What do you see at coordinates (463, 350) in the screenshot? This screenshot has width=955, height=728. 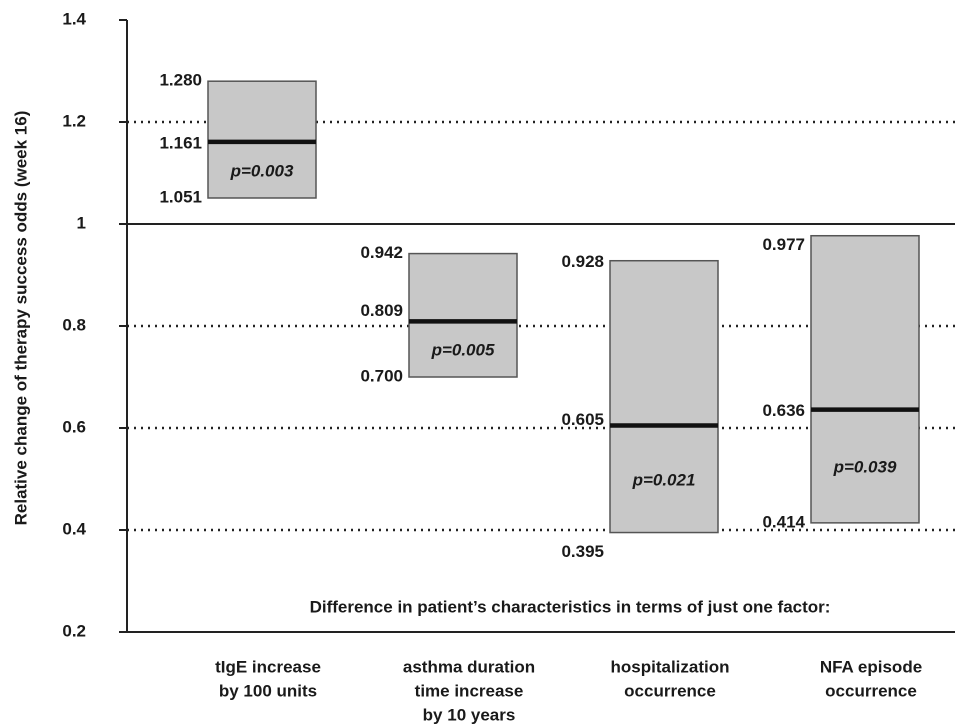 I see `p-value: p=0.005` at bounding box center [463, 350].